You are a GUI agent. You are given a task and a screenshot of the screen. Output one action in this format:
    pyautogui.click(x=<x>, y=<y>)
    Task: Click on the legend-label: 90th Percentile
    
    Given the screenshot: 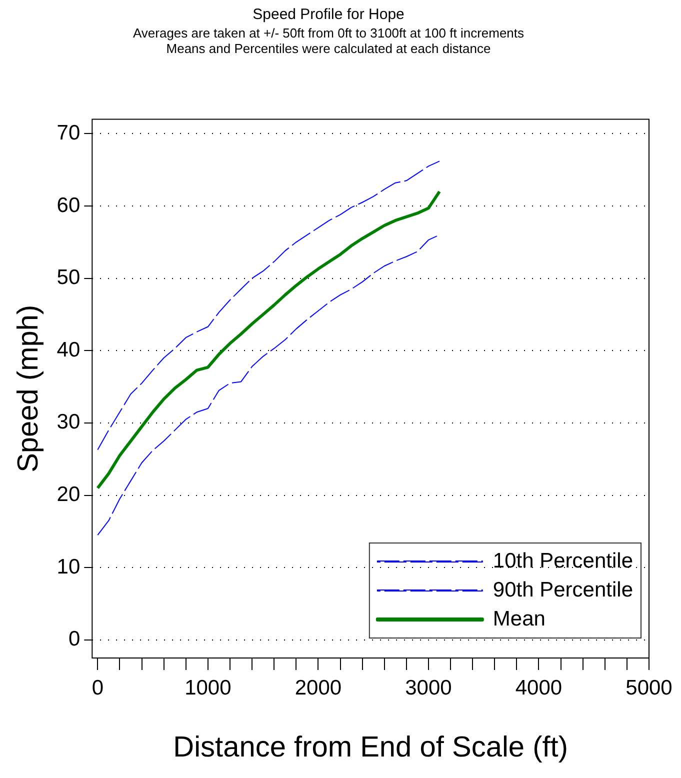 What is the action you would take?
    pyautogui.click(x=563, y=590)
    